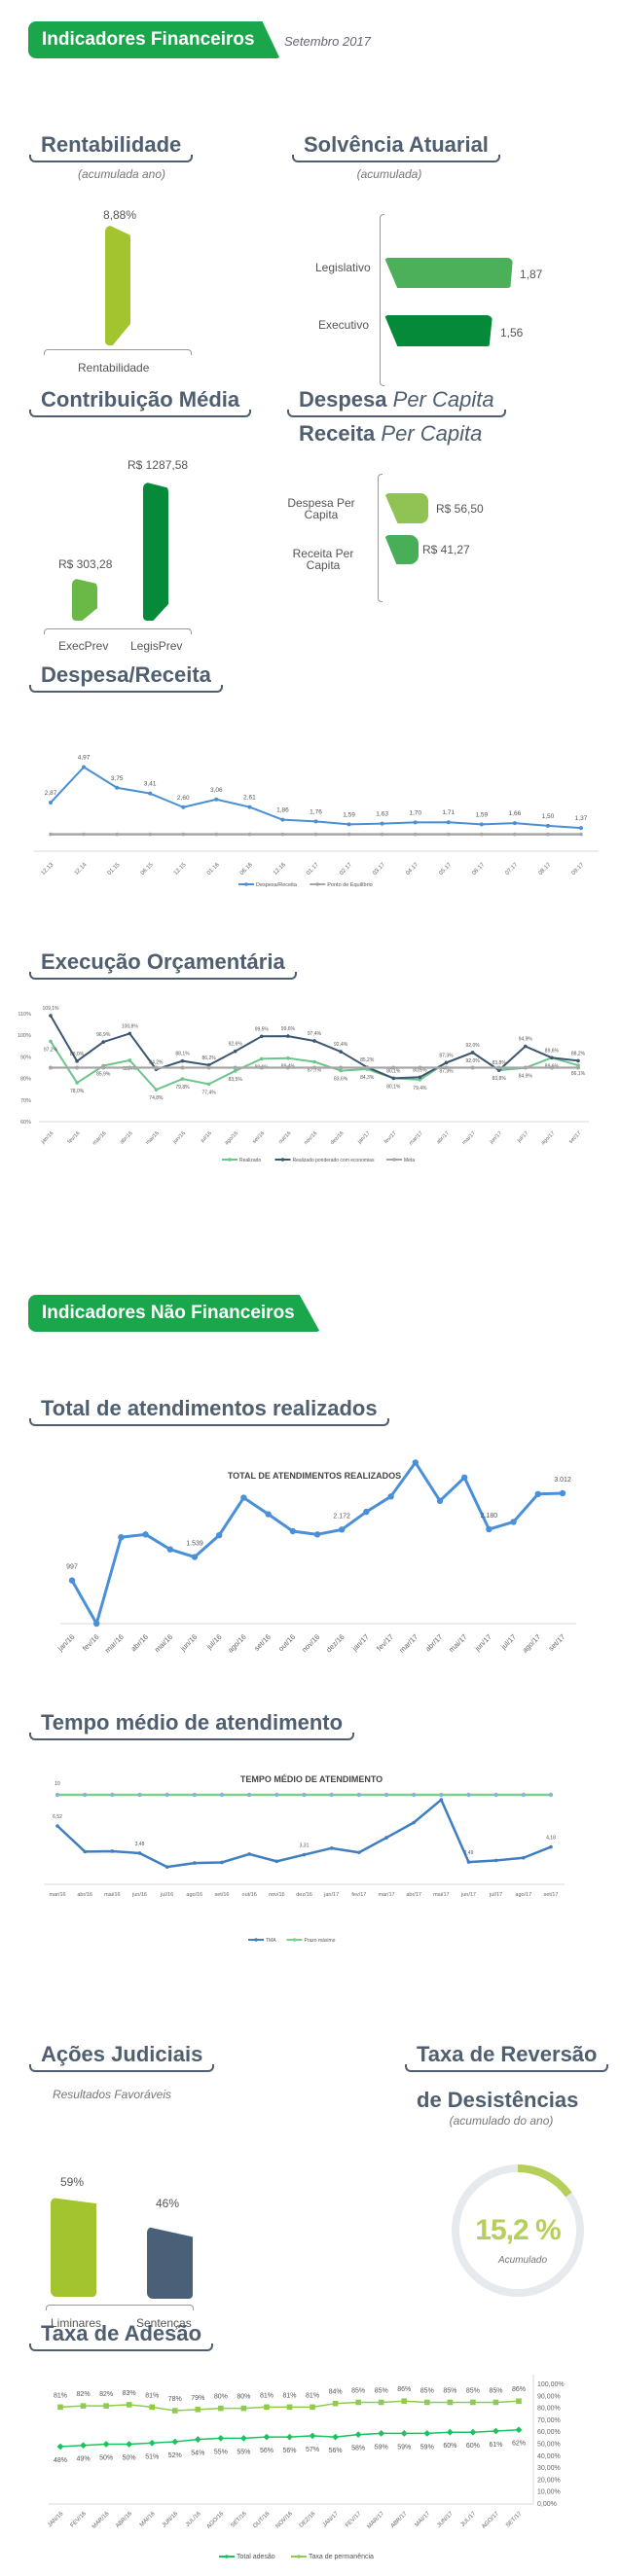  What do you see at coordinates (118, 352) in the screenshot?
I see `rentabilidade-baseline` at bounding box center [118, 352].